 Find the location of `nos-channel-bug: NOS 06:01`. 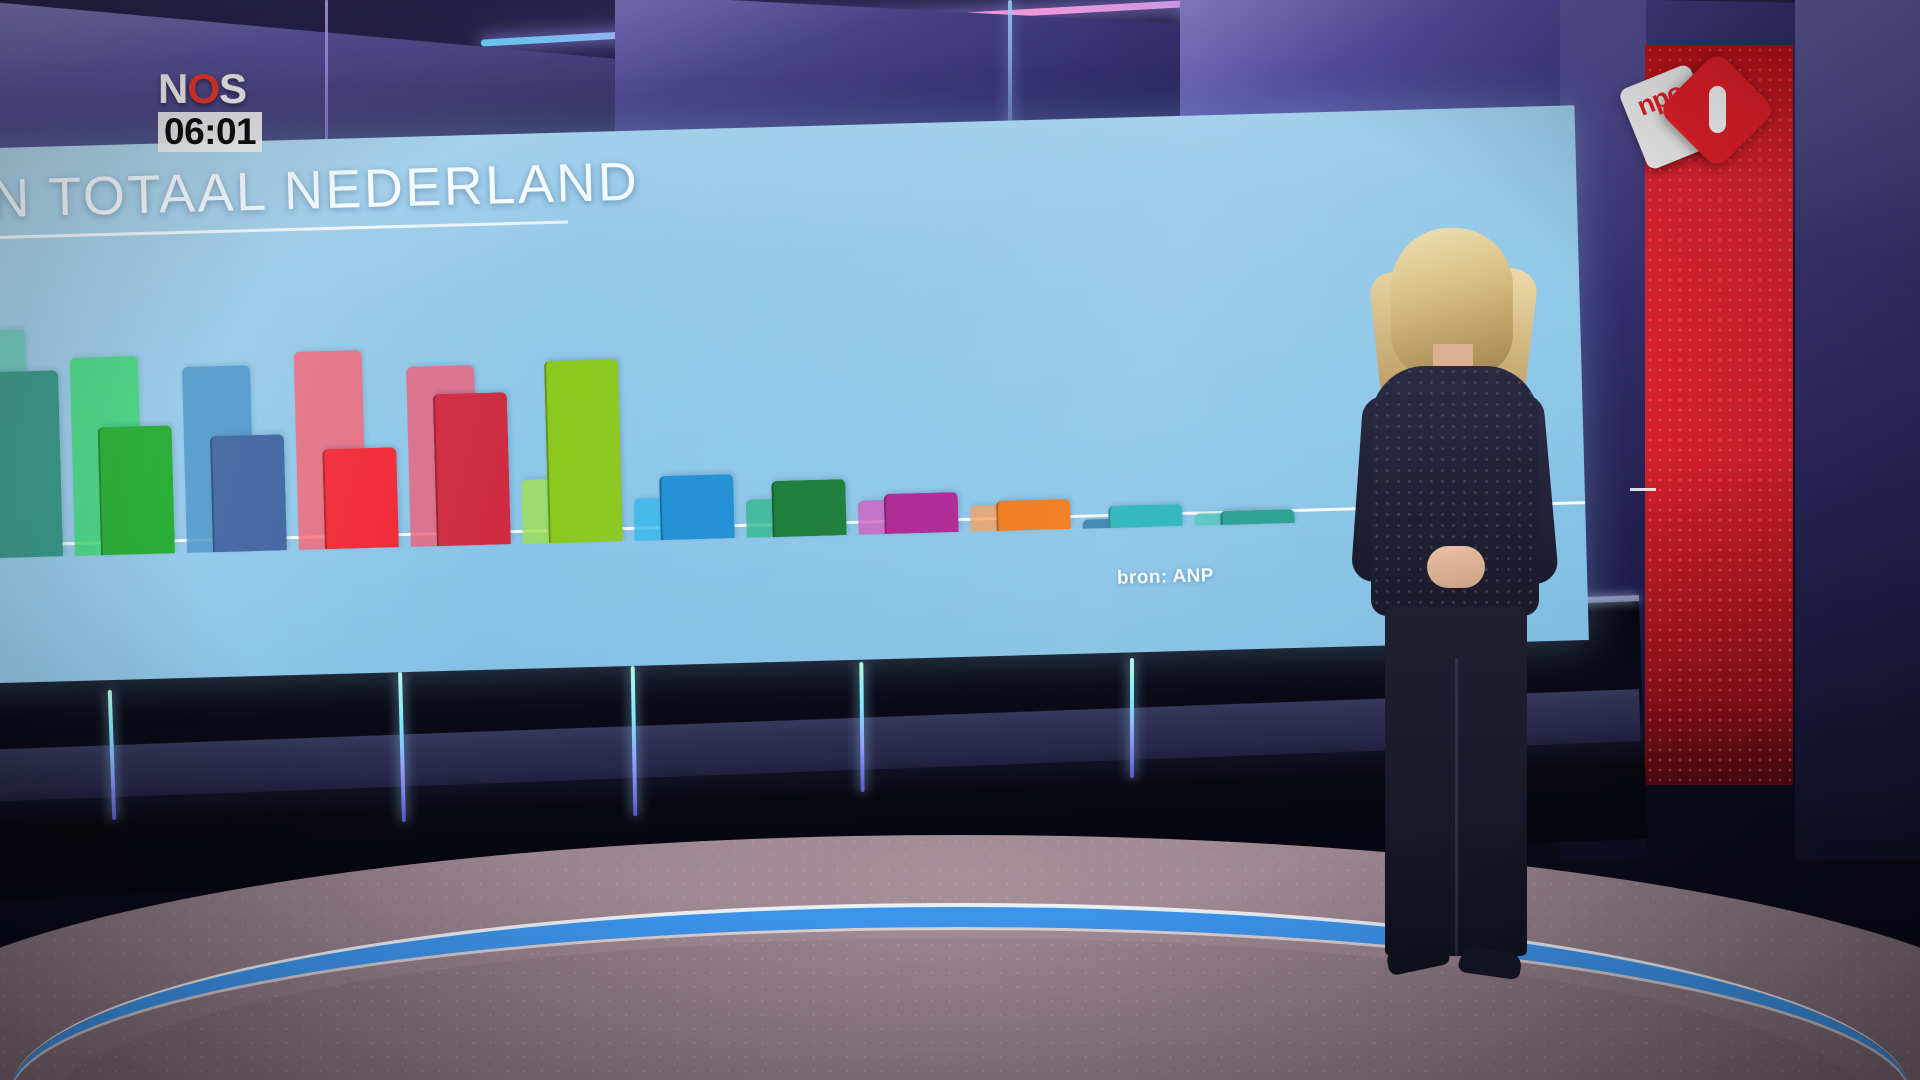

nos-channel-bug: NOS 06:01 is located at coordinates (217, 110).